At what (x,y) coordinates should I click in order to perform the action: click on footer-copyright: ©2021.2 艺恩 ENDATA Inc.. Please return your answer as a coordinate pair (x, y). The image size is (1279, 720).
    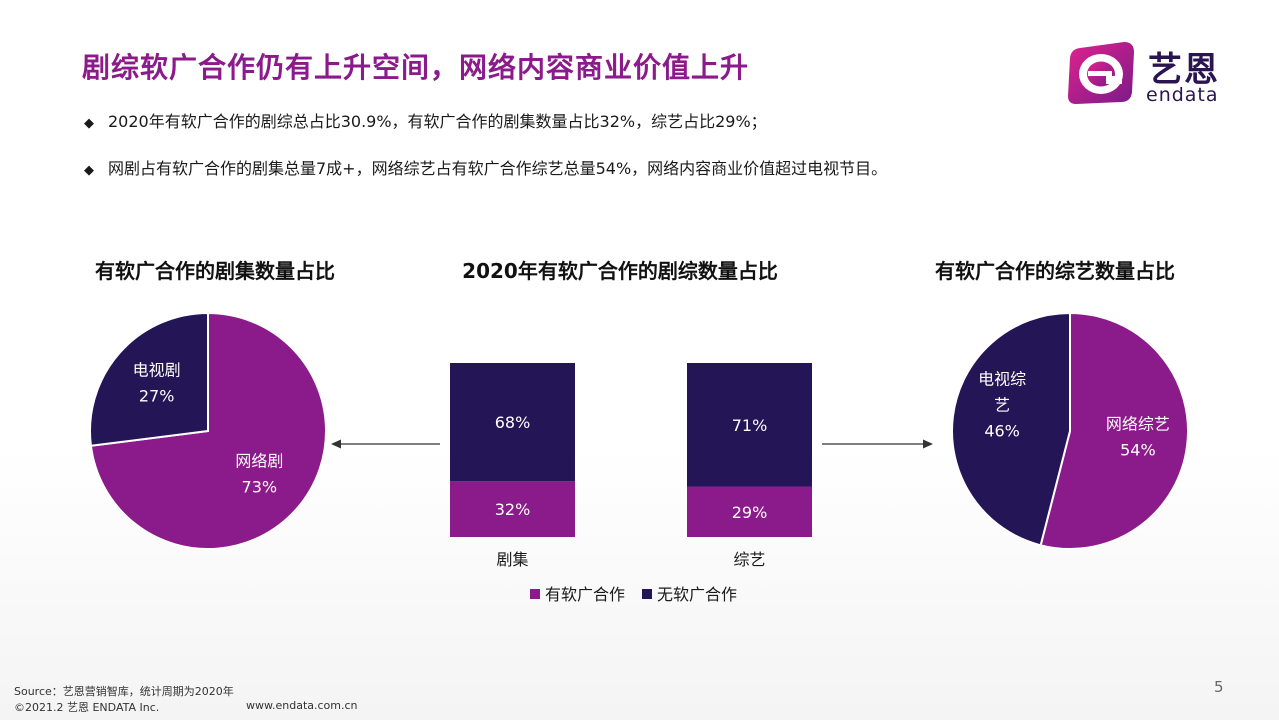
    Looking at the image, I should click on (87, 707).